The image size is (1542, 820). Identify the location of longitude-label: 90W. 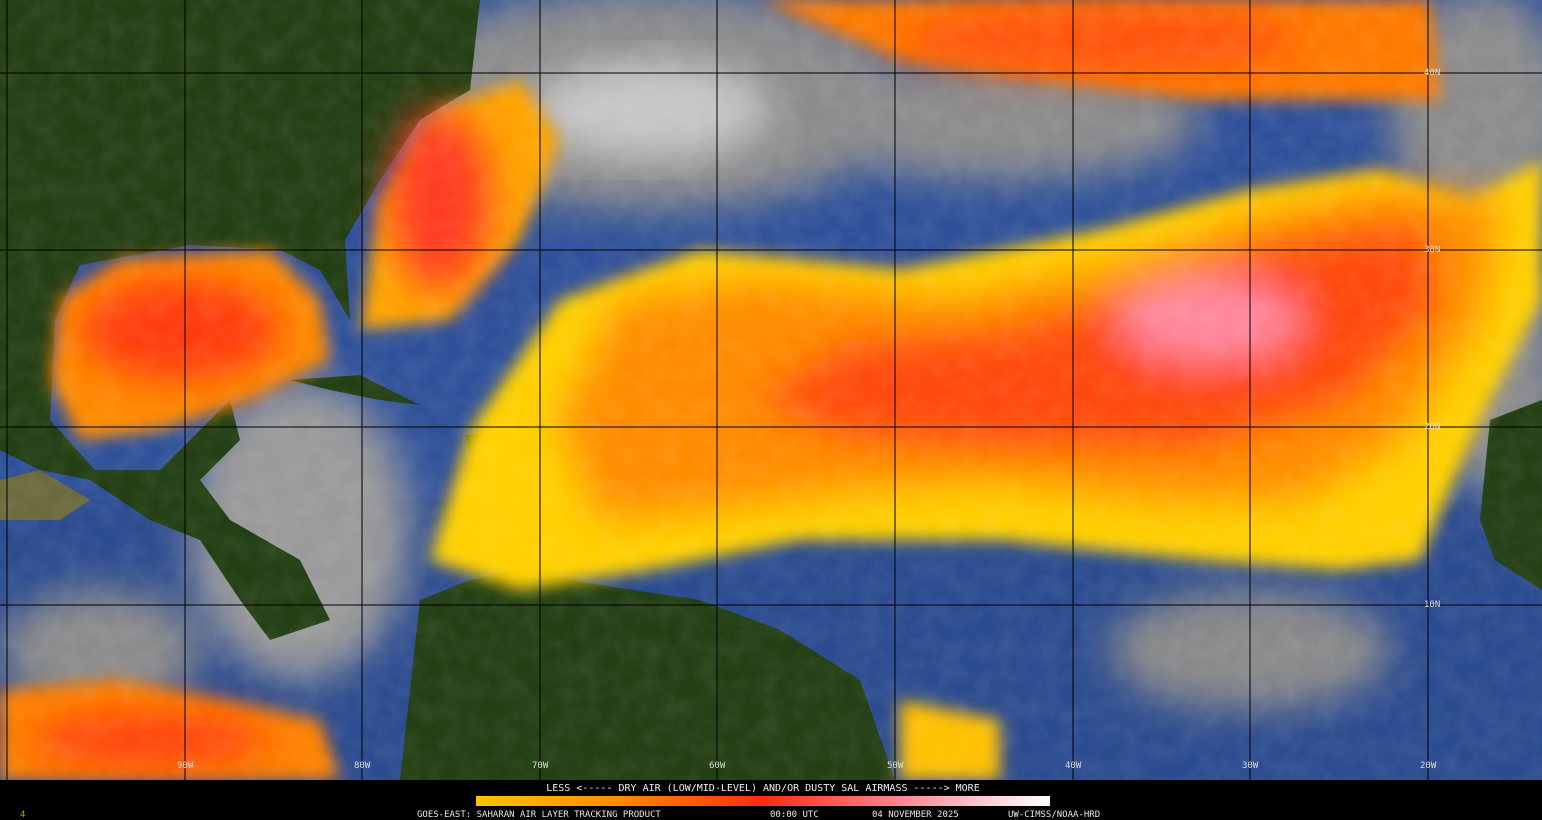
(185, 766).